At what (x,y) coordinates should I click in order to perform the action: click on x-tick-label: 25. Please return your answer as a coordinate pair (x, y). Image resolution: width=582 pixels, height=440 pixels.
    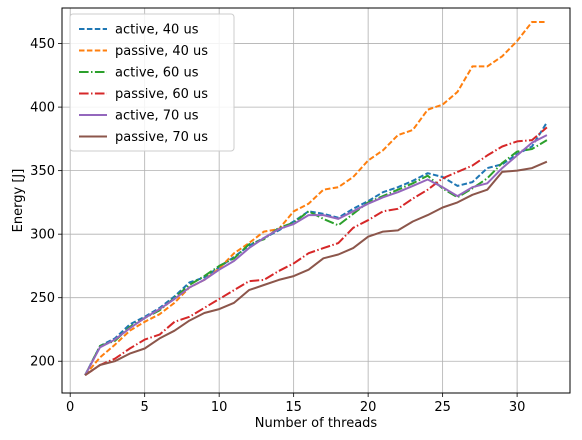
    Looking at the image, I should click on (442, 407).